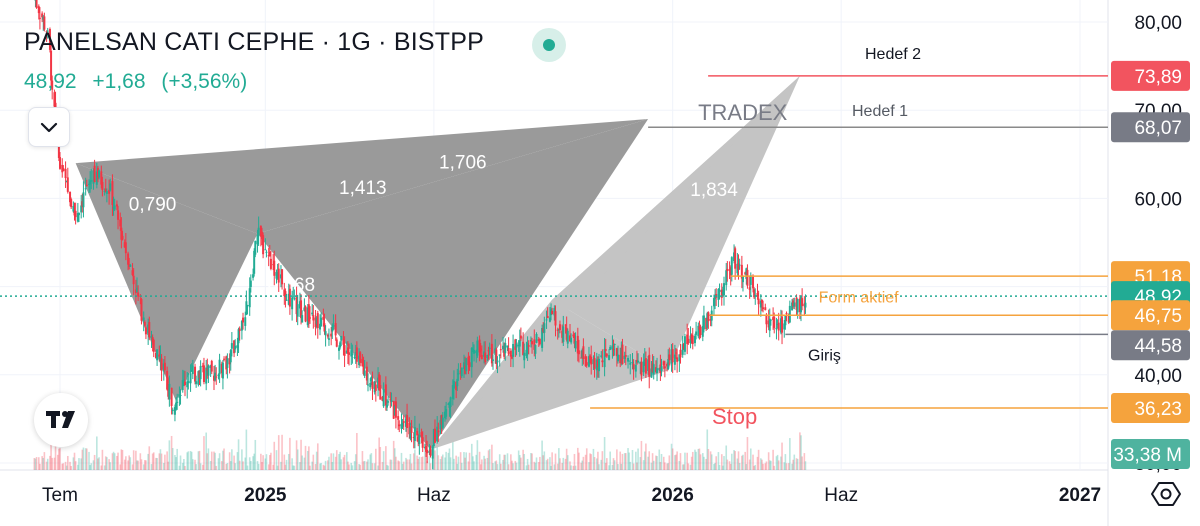 This screenshot has width=1200, height=526. Describe the element at coordinates (49, 127) in the screenshot. I see `collapse-legend-button` at that location.